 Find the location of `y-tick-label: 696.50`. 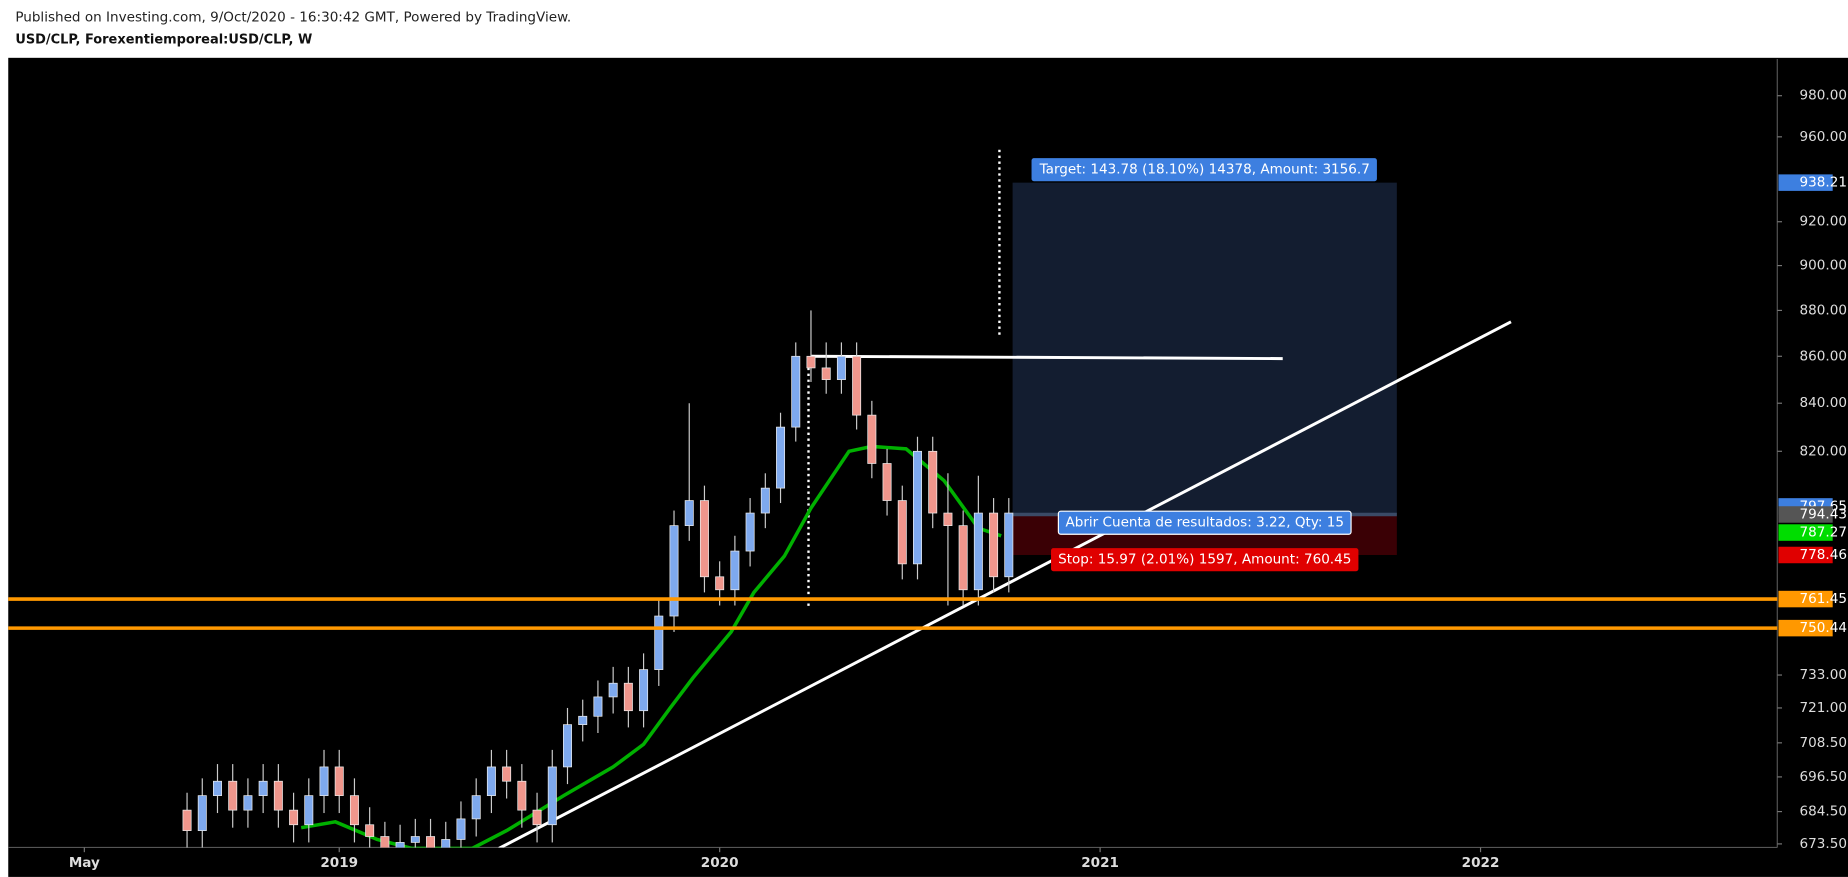

y-tick-label: 696.50 is located at coordinates (1823, 777).